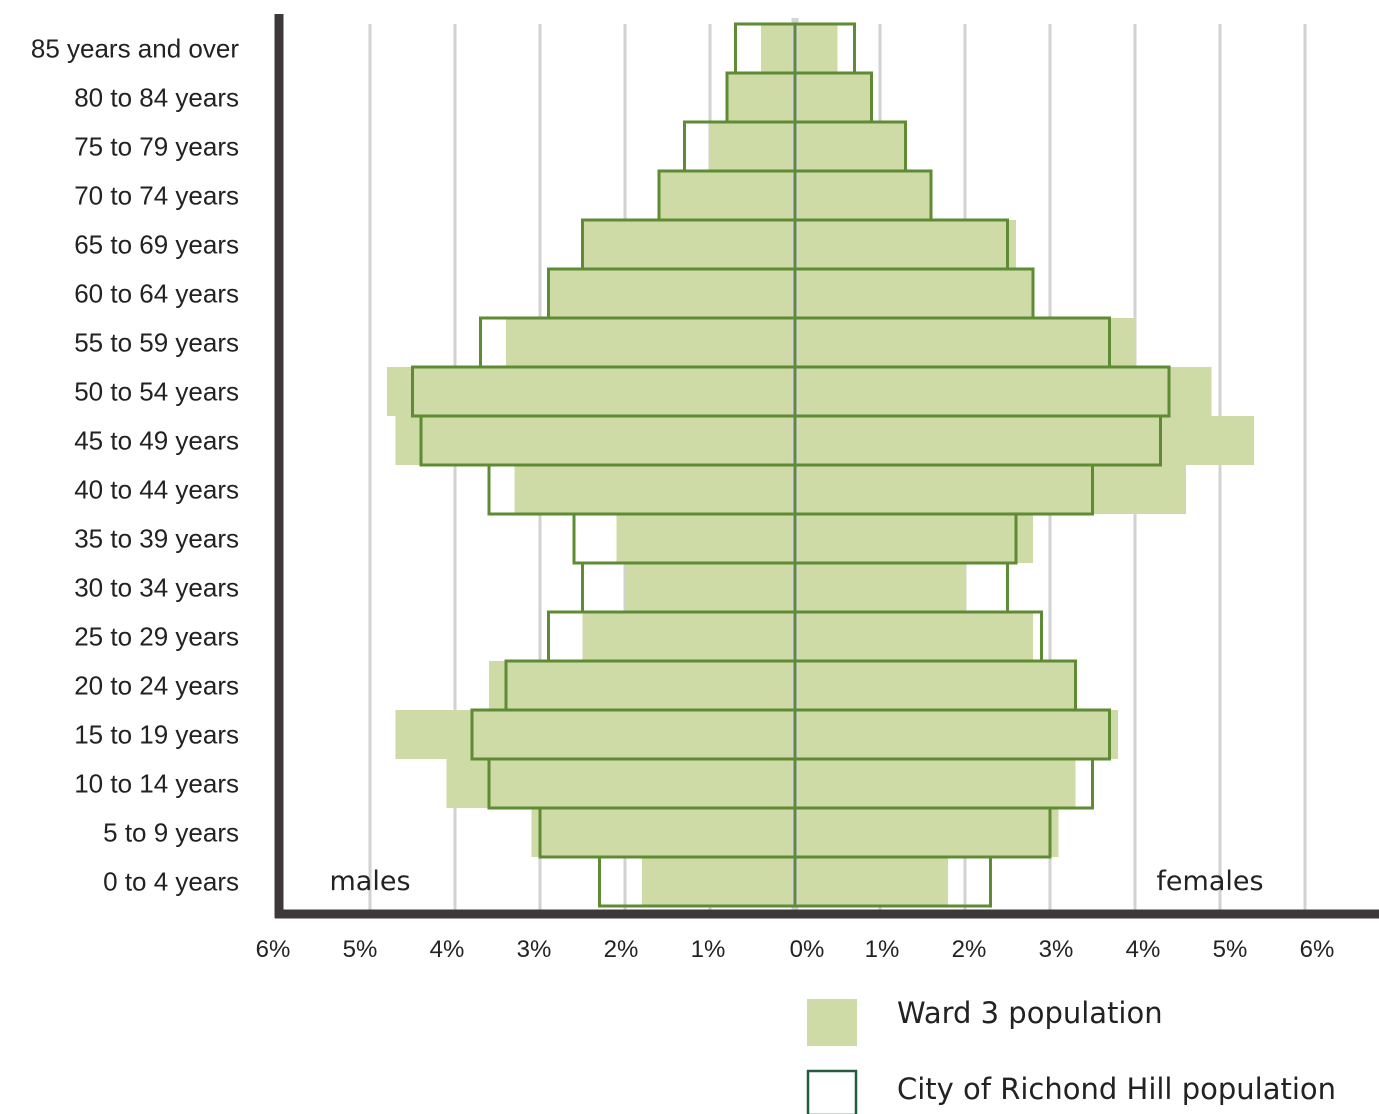 This screenshot has height=1114, width=1379. What do you see at coordinates (832, 1022) in the screenshot?
I see `legend-ward-swatch` at bounding box center [832, 1022].